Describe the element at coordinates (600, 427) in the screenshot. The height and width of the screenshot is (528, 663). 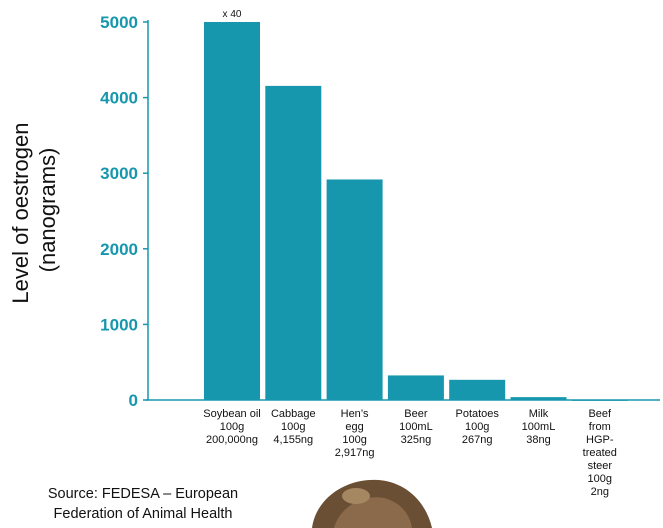
I see `category-label-line: from` at that location.